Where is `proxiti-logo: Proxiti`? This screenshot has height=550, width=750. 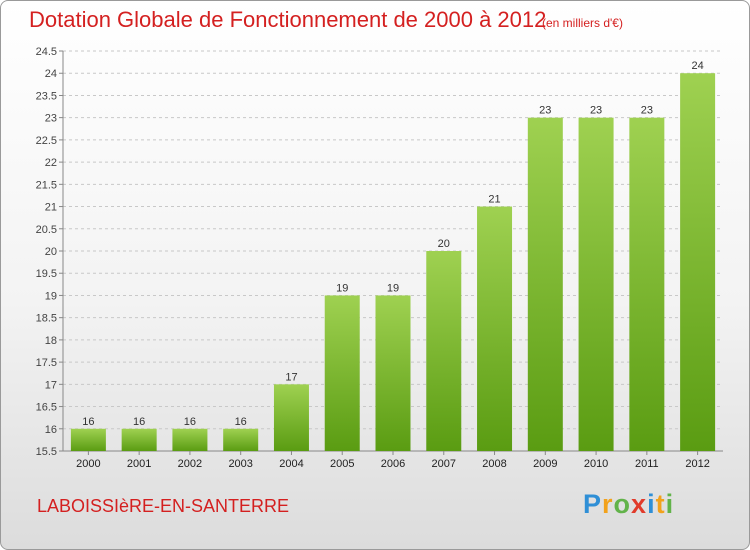 proxiti-logo: Proxiti is located at coordinates (628, 504).